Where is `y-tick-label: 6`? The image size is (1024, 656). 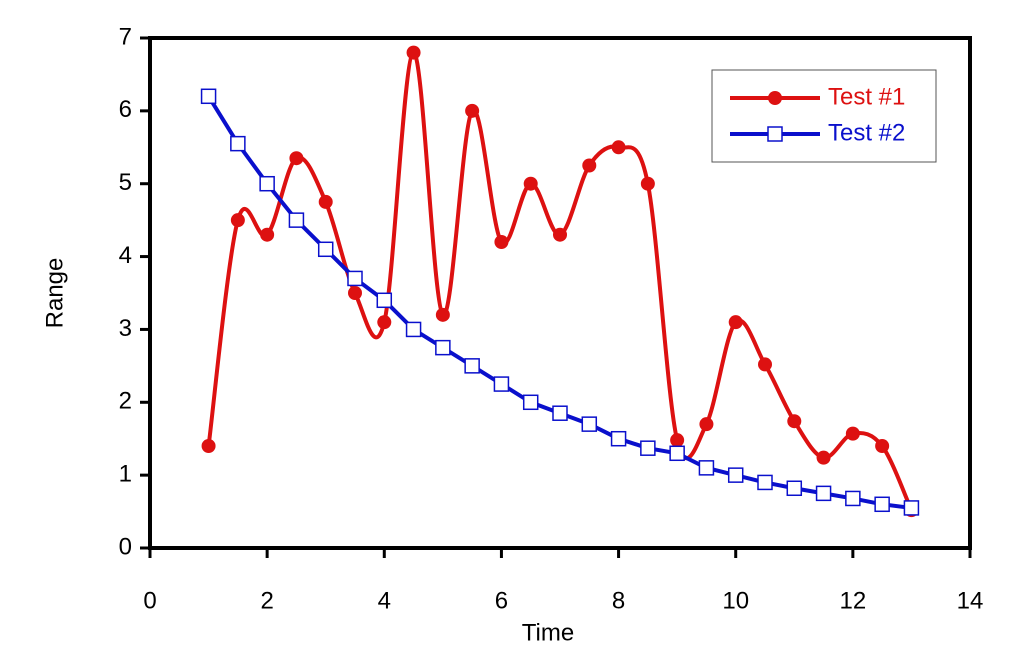
y-tick-label: 6 is located at coordinates (125, 109).